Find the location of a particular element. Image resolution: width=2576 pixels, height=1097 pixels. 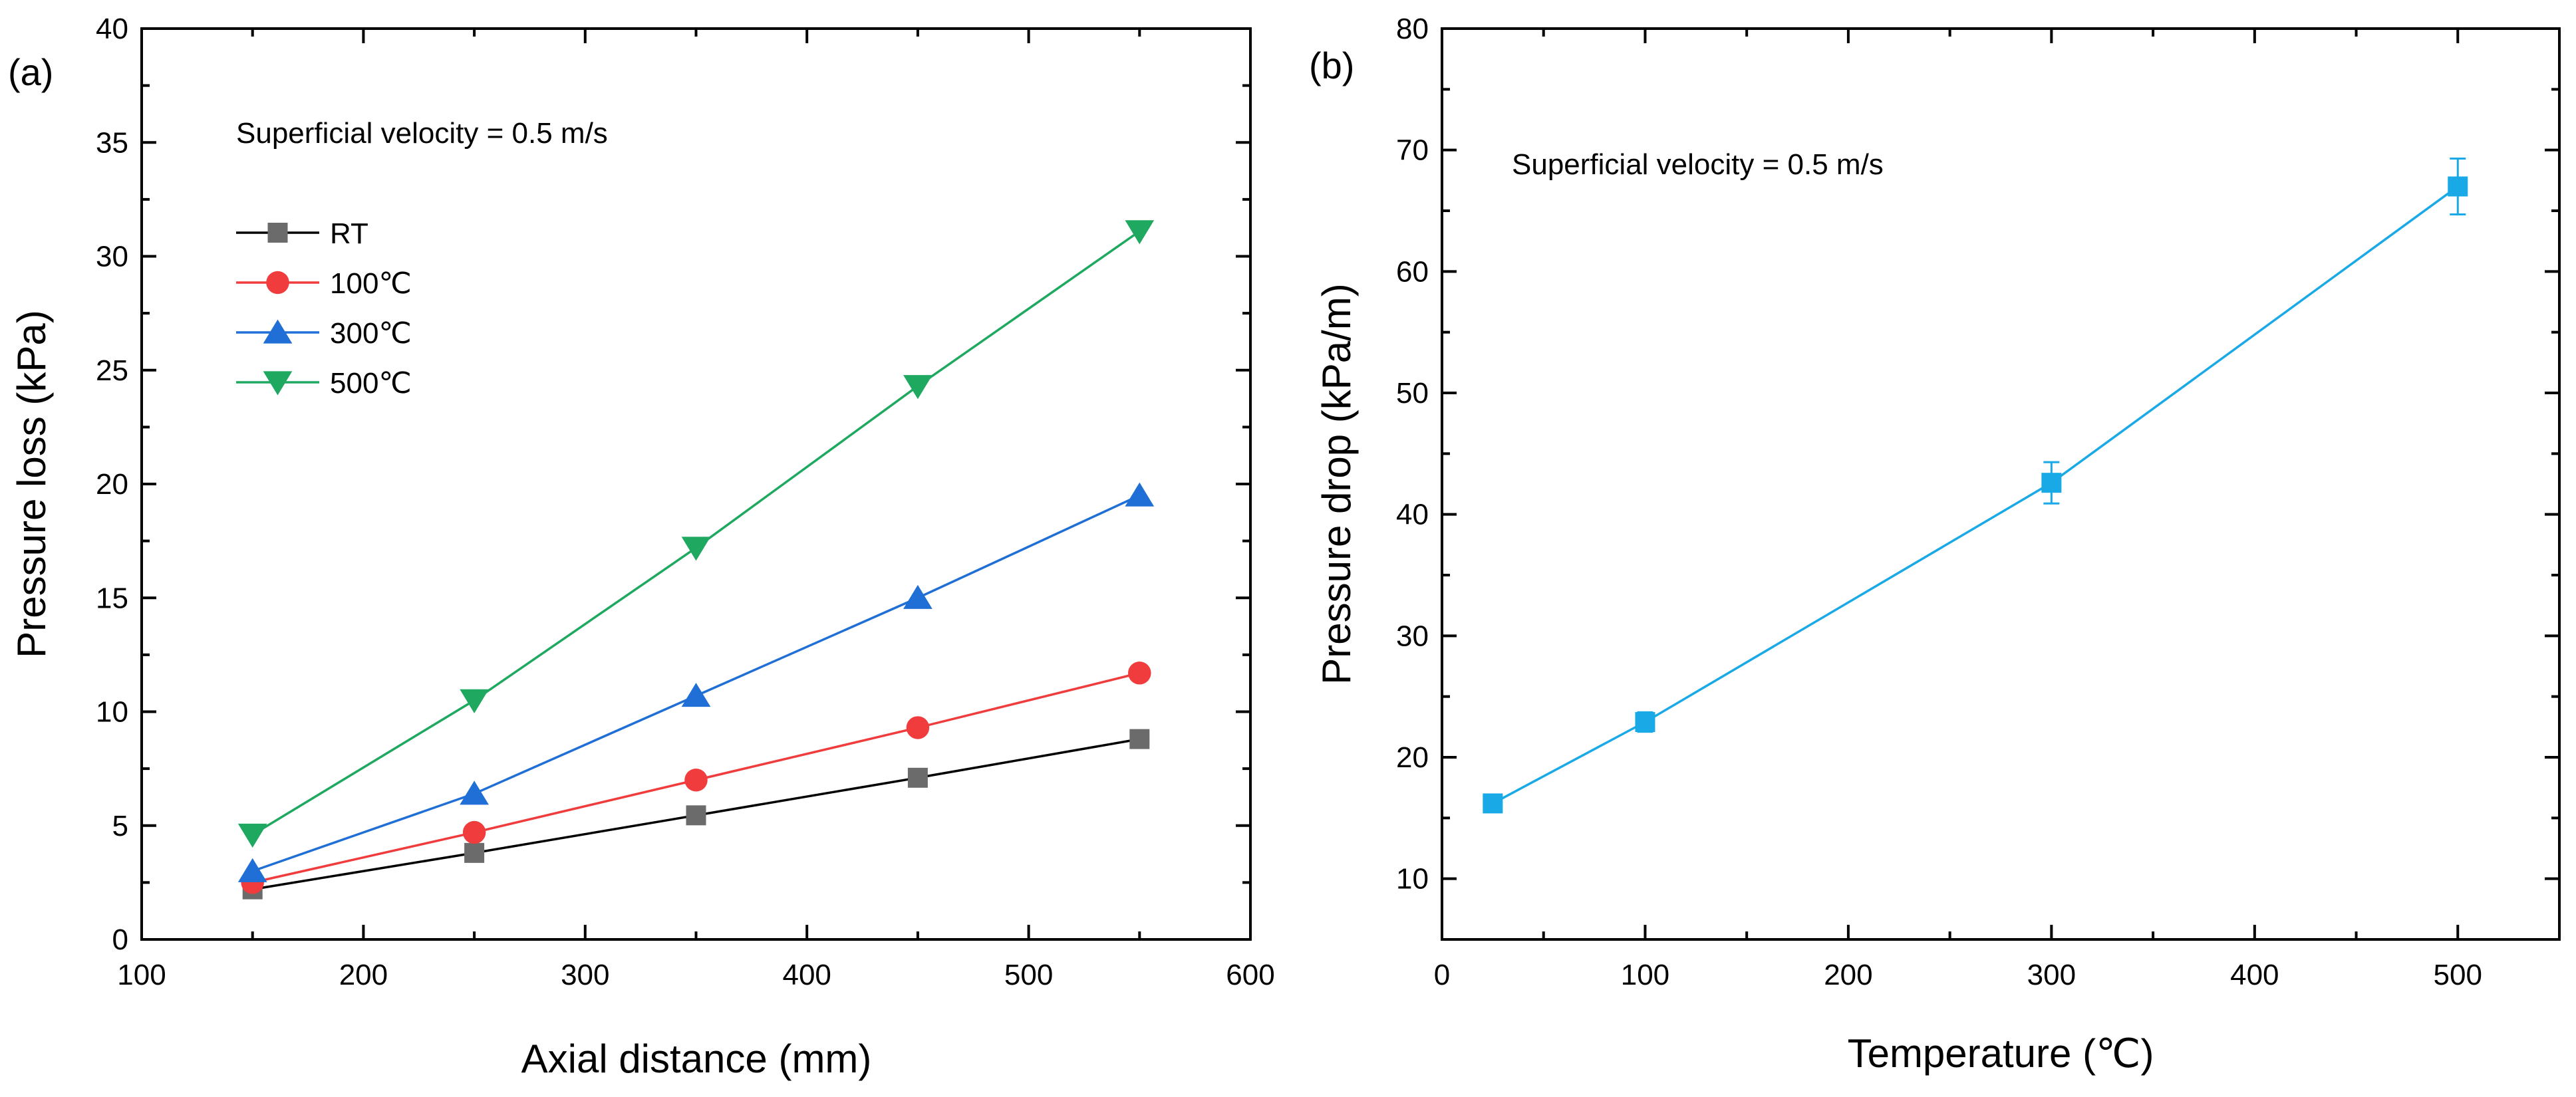

x-tick-label: 0 is located at coordinates (1442, 975).